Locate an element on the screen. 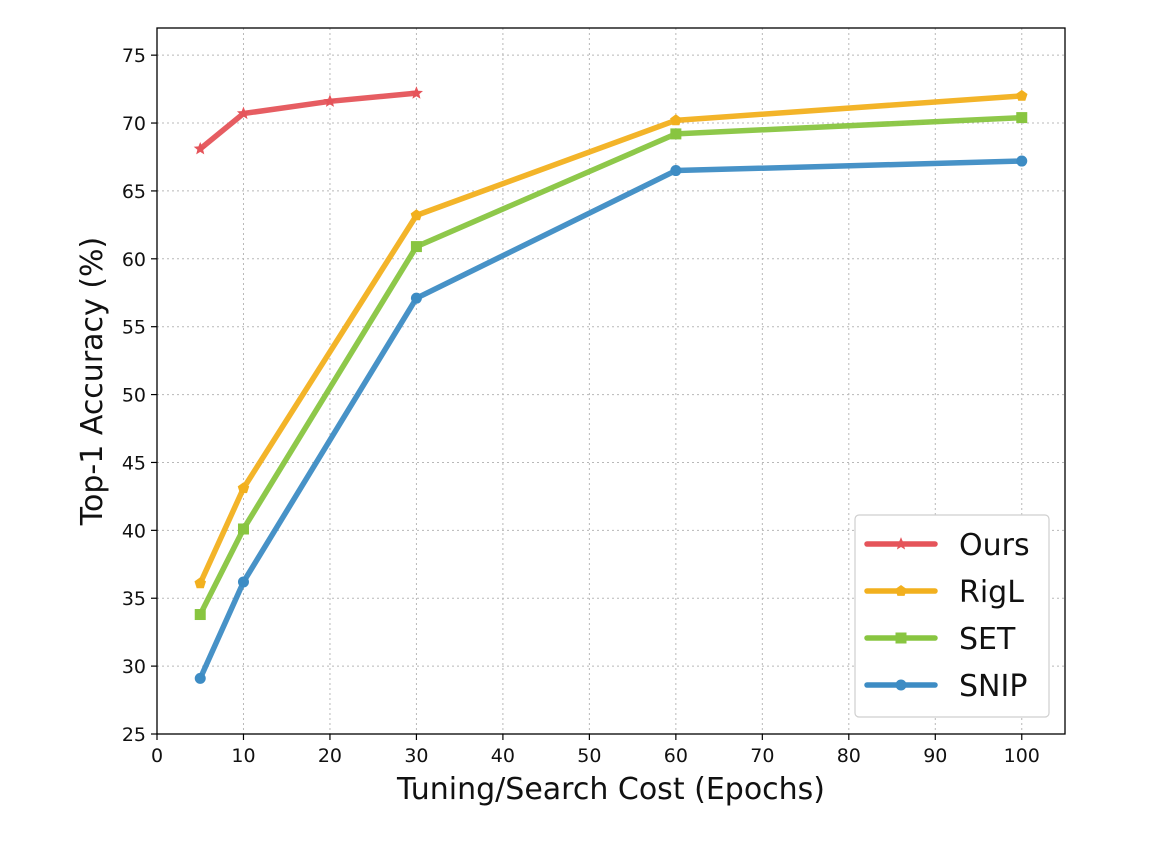 Image resolution: width=1152 pixels, height=845 pixels. x-tick-label: 40 is located at coordinates (503, 756).